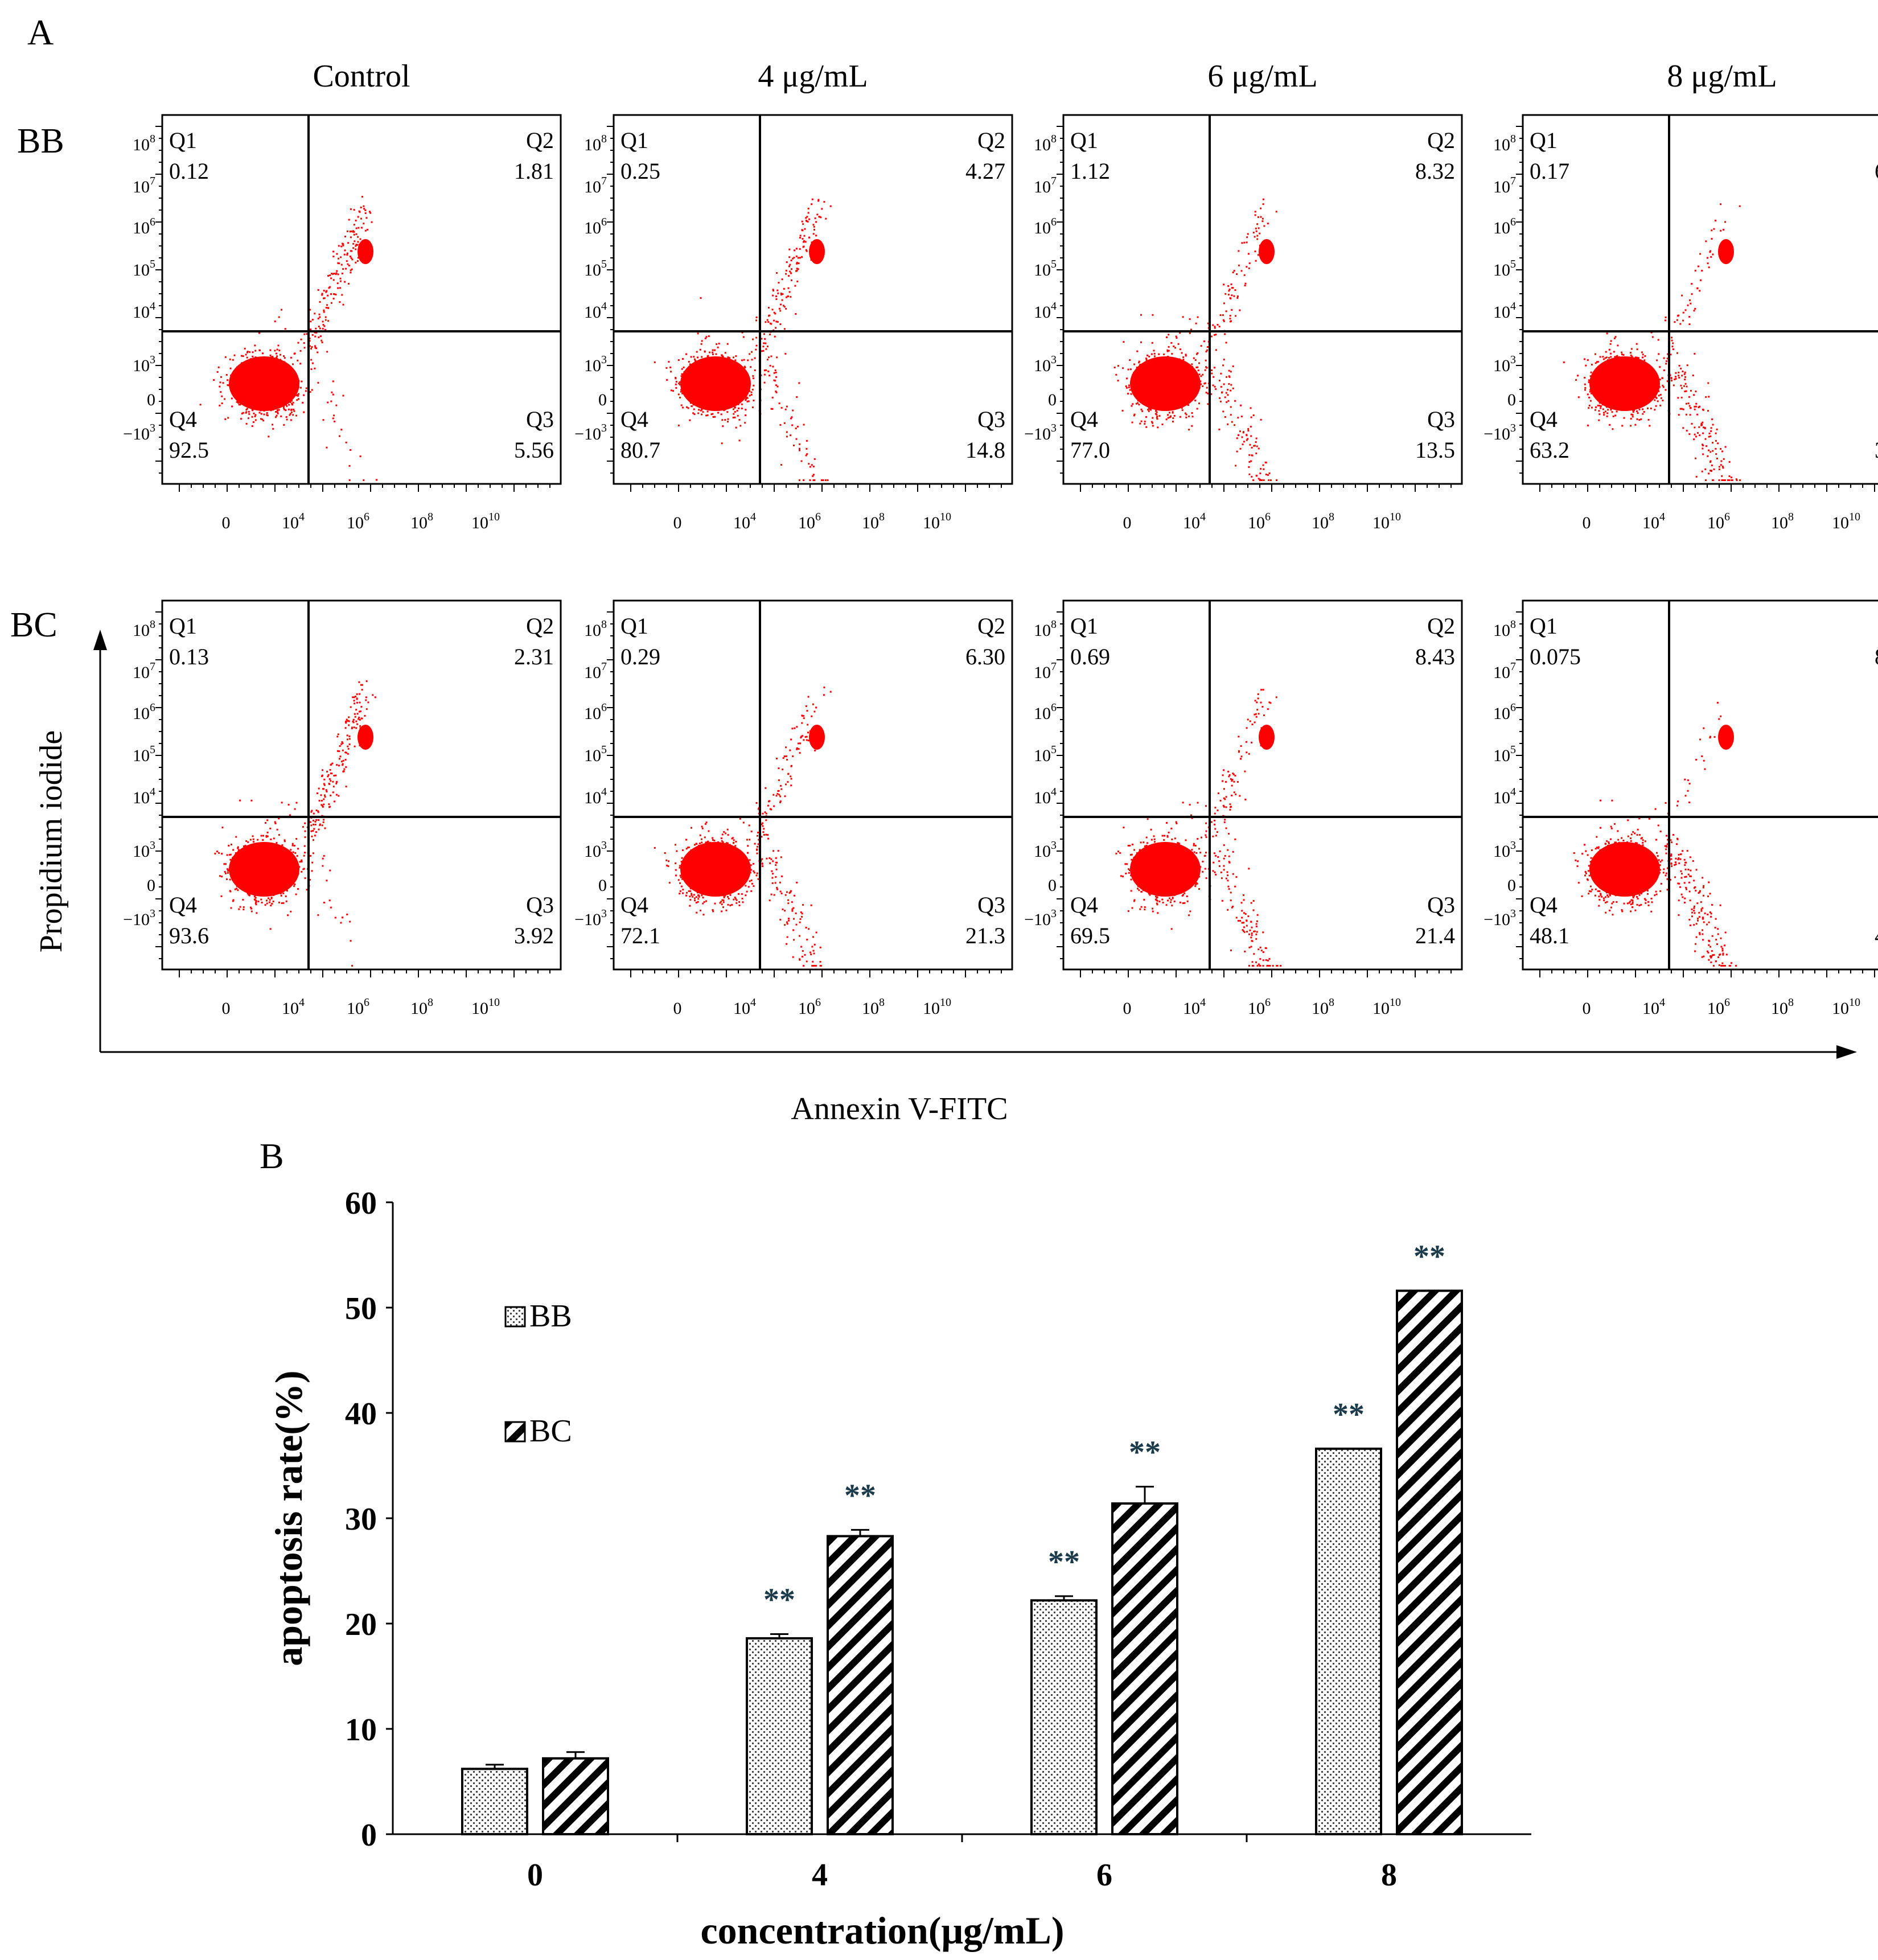 This screenshot has width=1878, height=1960. What do you see at coordinates (226, 522) in the screenshot?
I see `x-tick-label: 0` at bounding box center [226, 522].